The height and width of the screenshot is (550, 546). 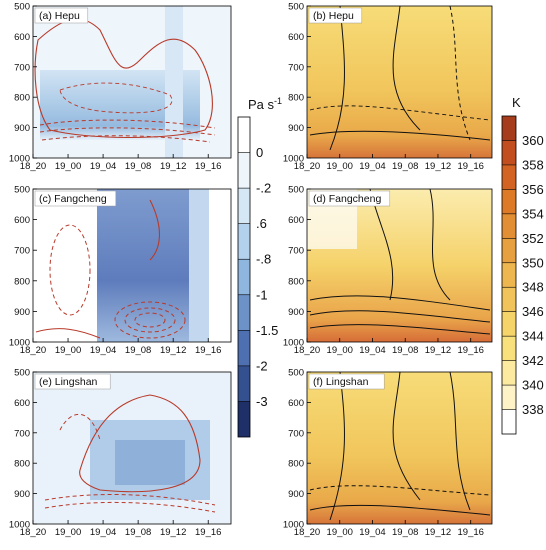 I want to click on panel-a, so click(x=132, y=82).